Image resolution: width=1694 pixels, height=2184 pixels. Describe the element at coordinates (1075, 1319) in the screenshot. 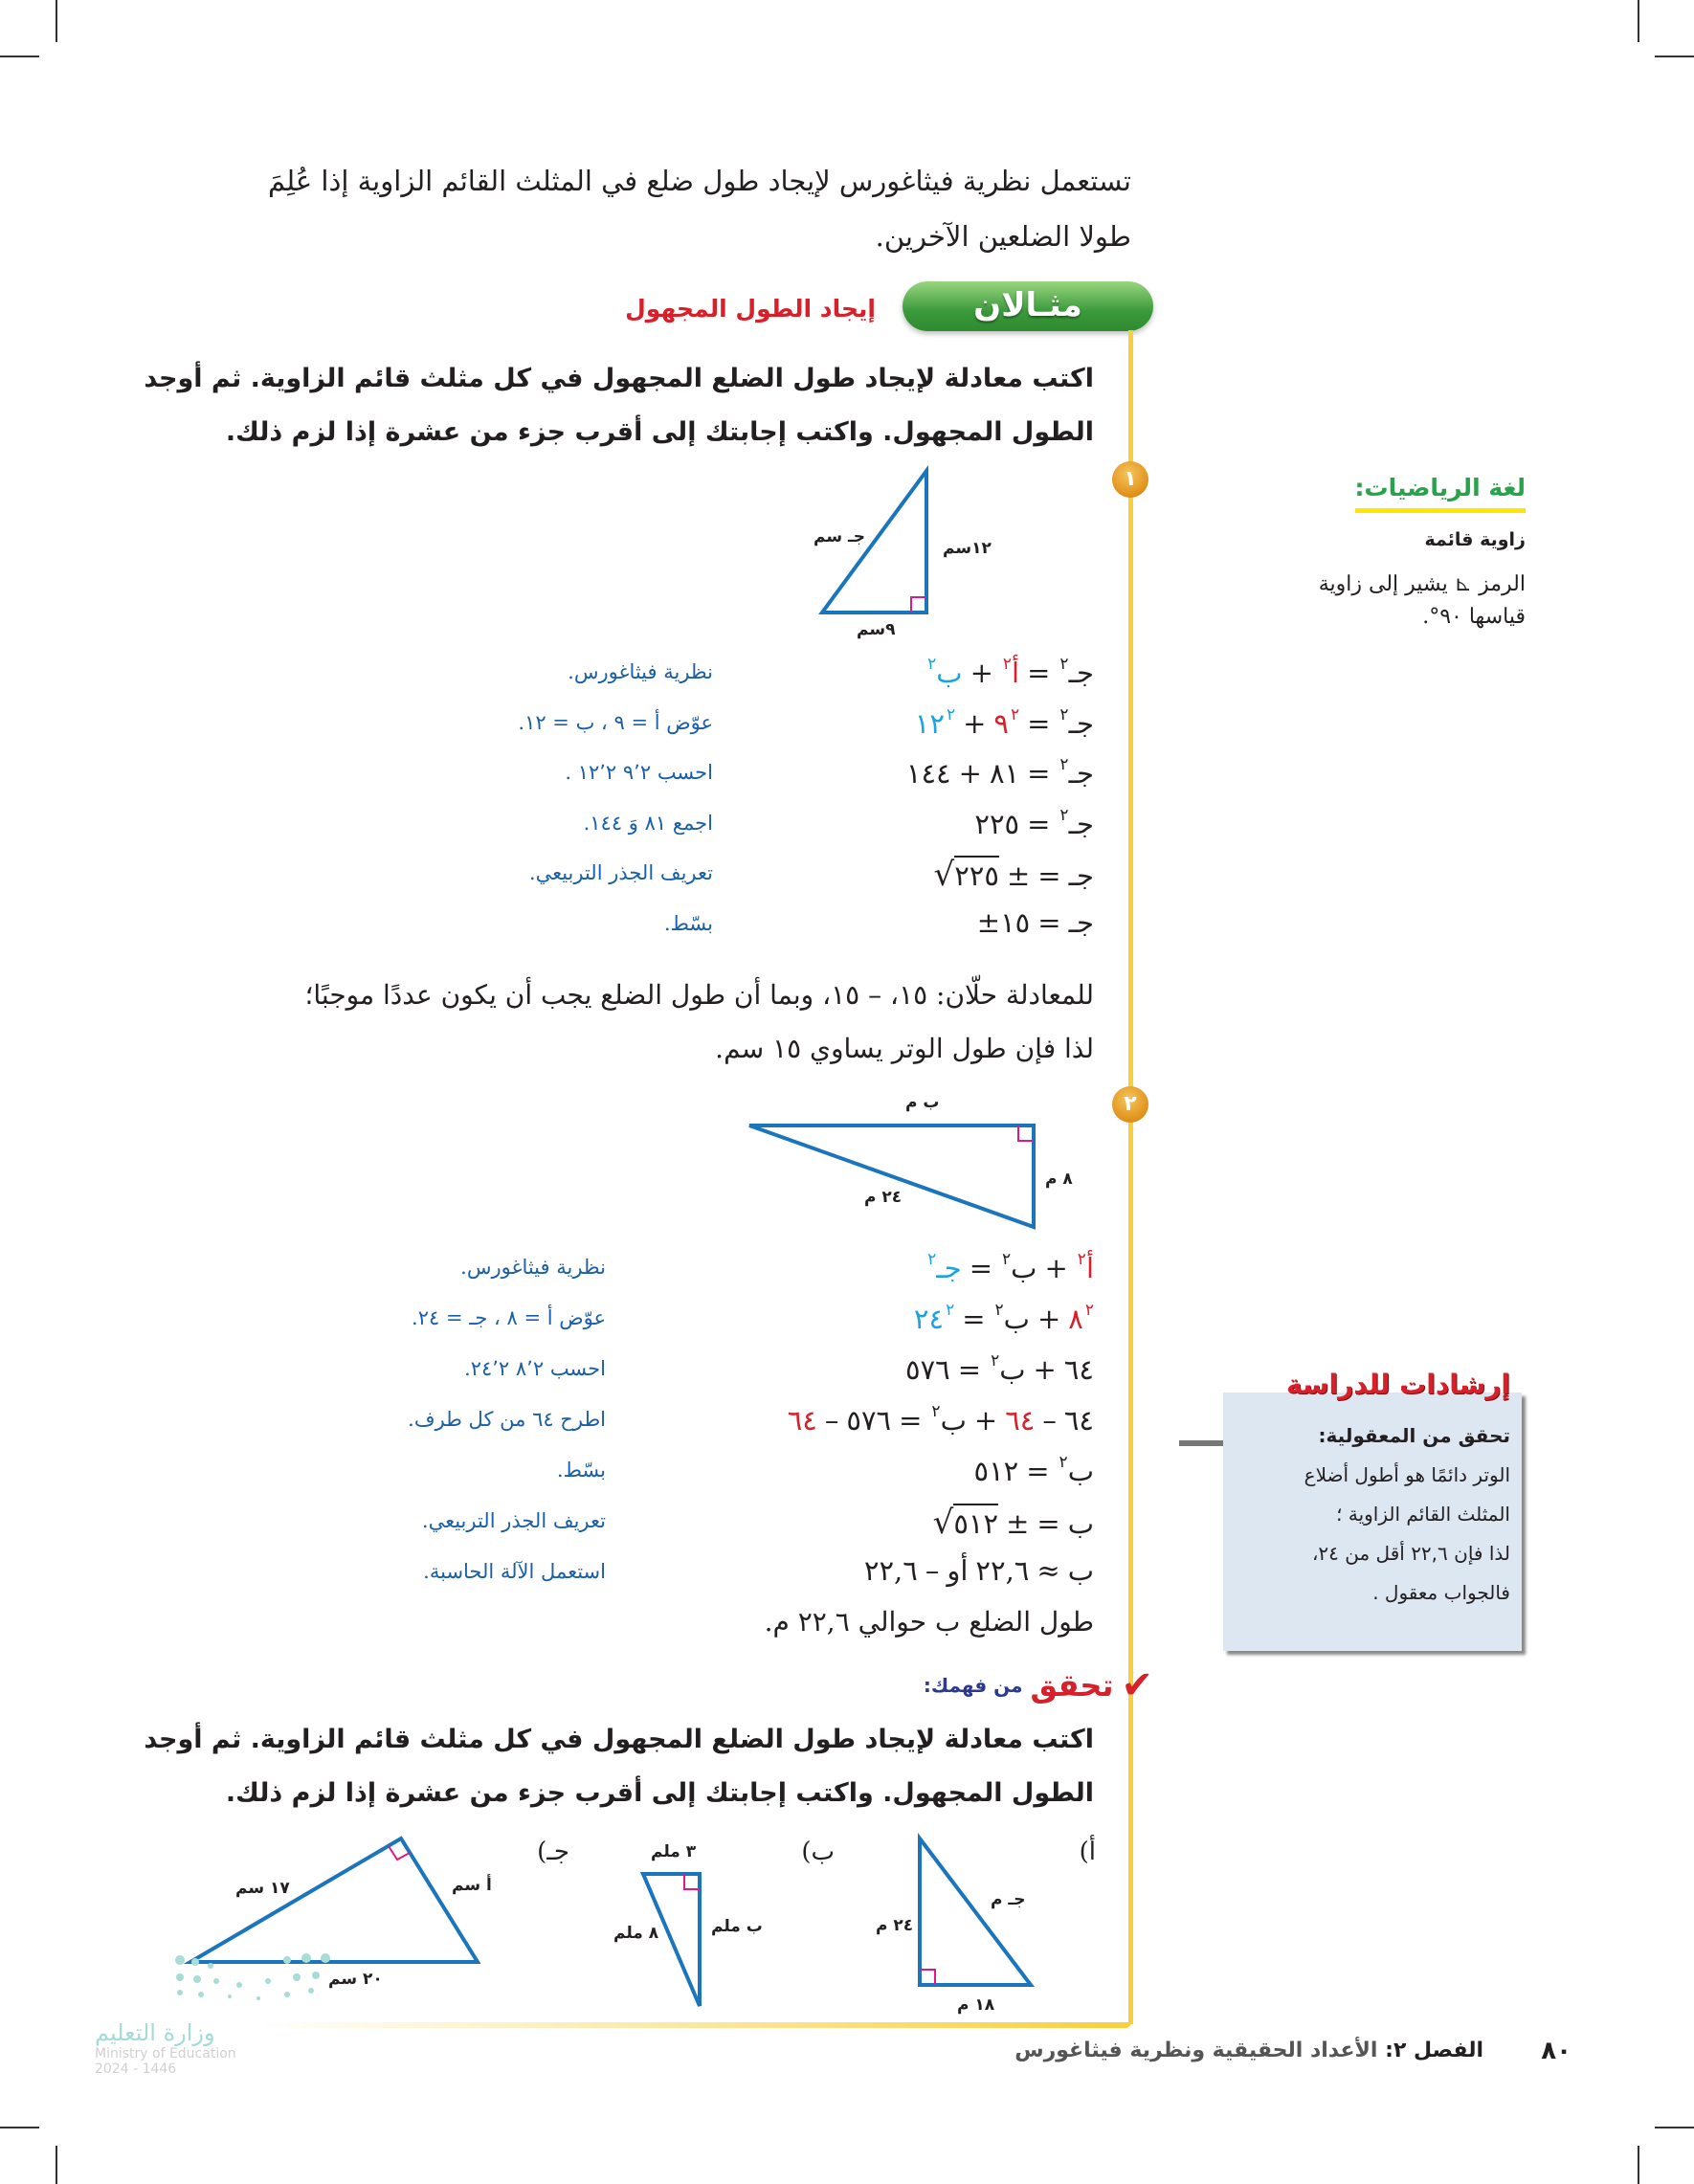

I see `term-text: ٨` at that location.